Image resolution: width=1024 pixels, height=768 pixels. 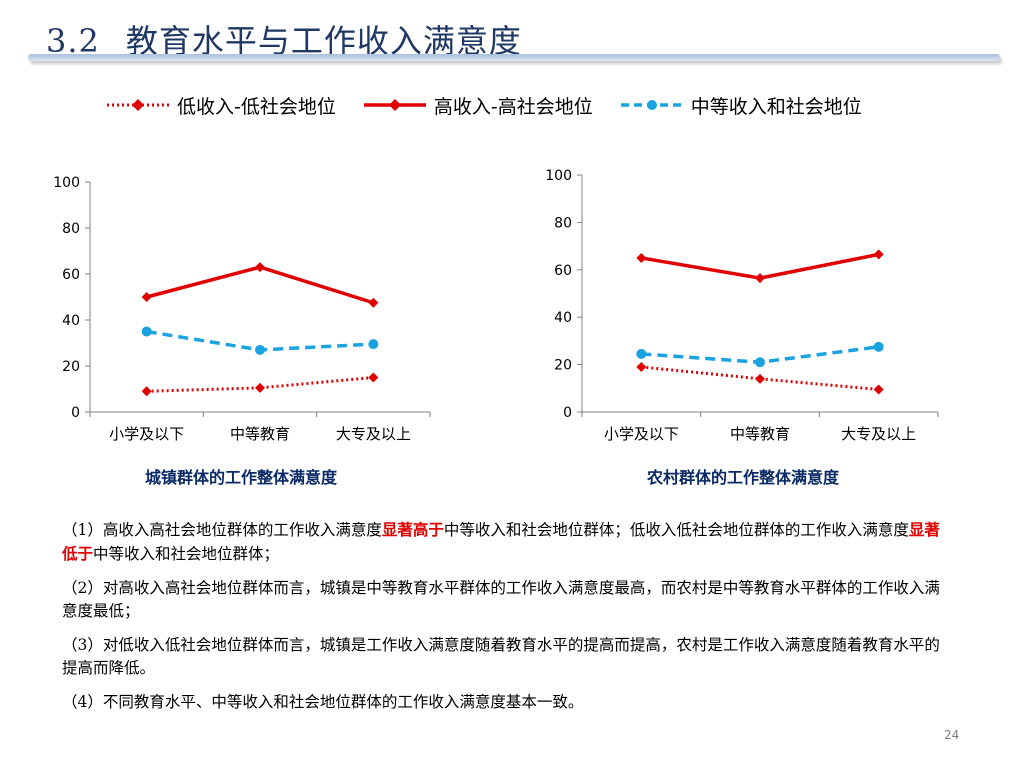 What do you see at coordinates (71, 229) in the screenshot?
I see `urban-y-tick-label: 80` at bounding box center [71, 229].